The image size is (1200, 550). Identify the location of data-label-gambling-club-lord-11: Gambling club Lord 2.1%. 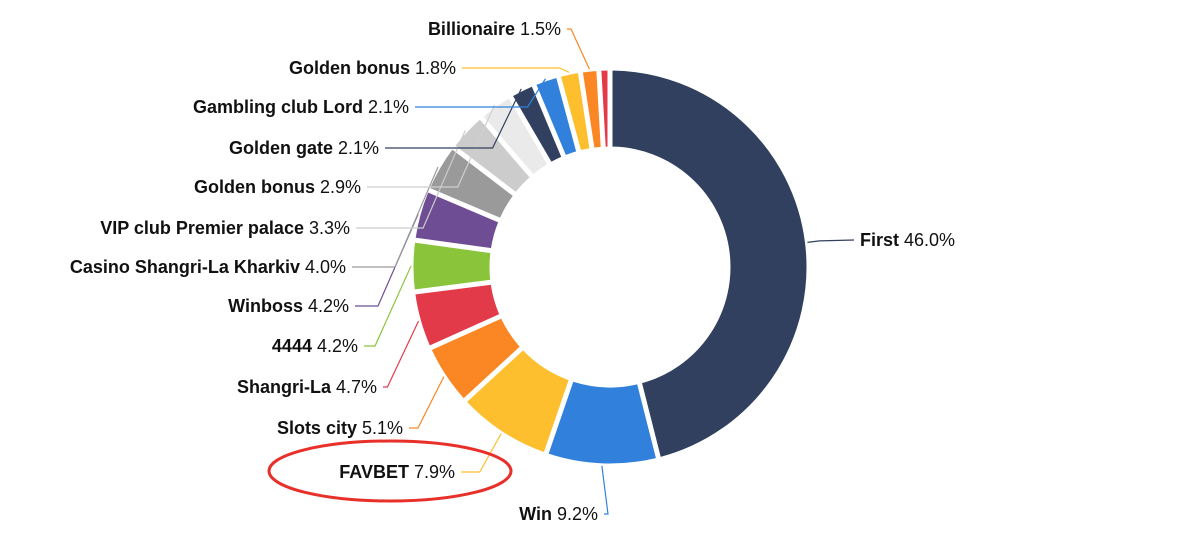
(301, 107).